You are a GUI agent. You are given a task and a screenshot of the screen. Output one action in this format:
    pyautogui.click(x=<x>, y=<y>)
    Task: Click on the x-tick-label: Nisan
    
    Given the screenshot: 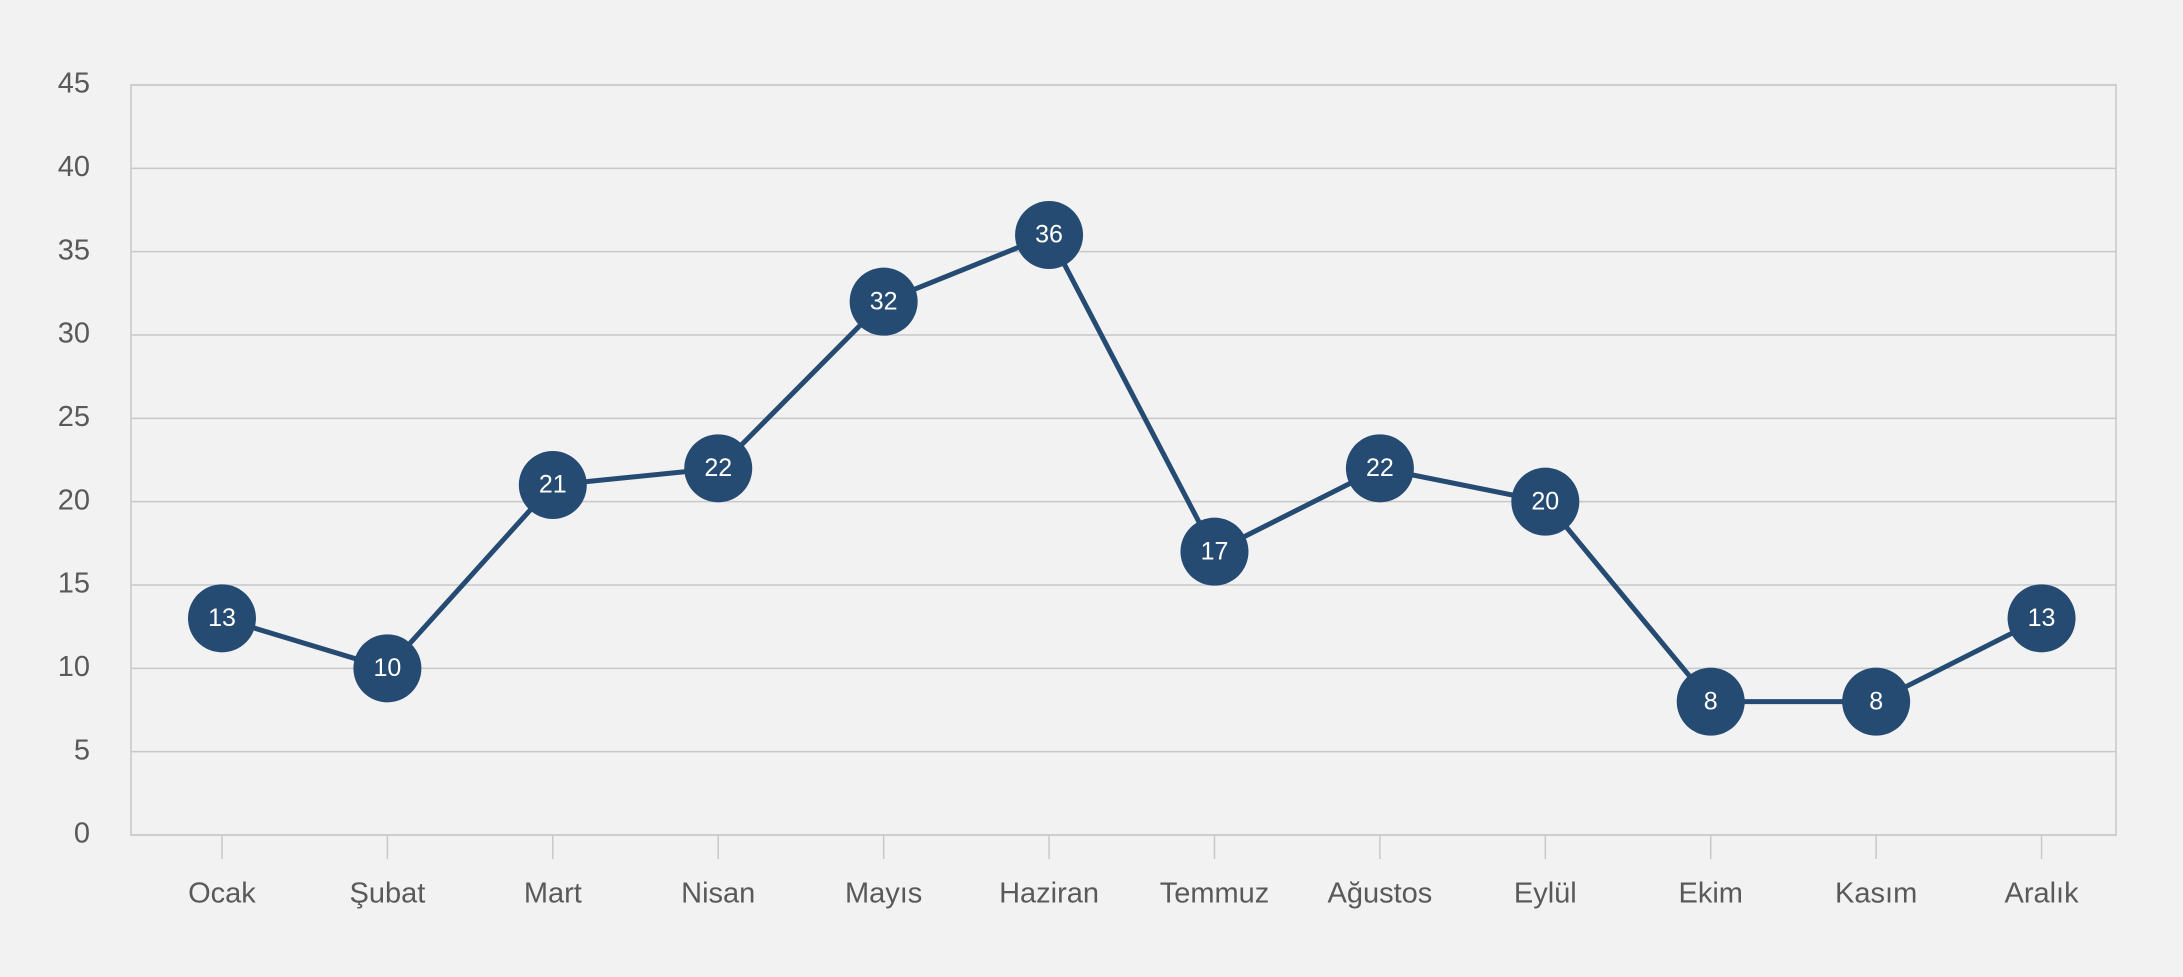 What is the action you would take?
    pyautogui.click(x=718, y=894)
    